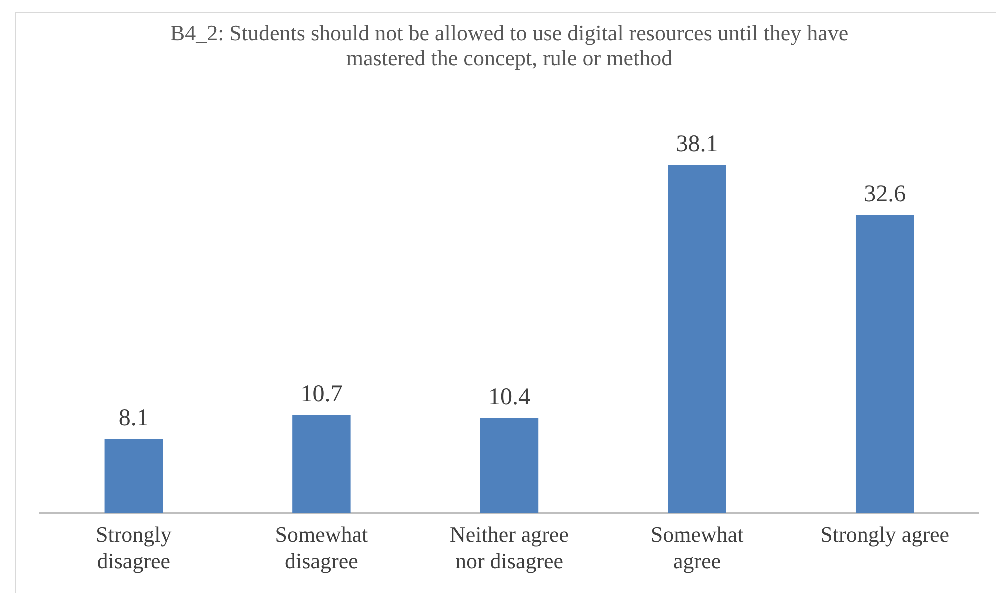  What do you see at coordinates (509, 45) in the screenshot?
I see `chart-title: B4_2: Students should not be allowed to use digital resources until they have mastered the concept, rule or method` at bounding box center [509, 45].